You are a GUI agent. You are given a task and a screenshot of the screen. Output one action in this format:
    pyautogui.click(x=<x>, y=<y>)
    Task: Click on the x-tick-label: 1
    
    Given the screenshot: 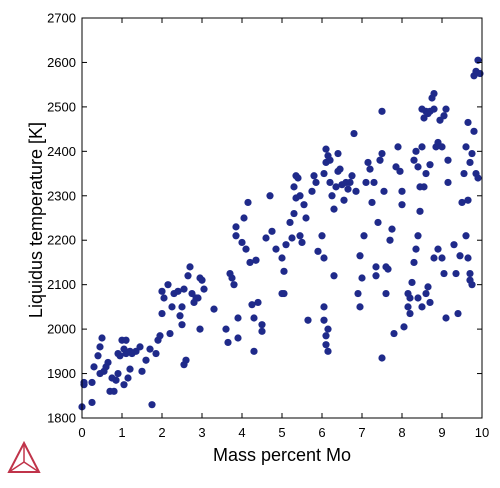 What is the action you would take?
    pyautogui.click(x=121, y=432)
    